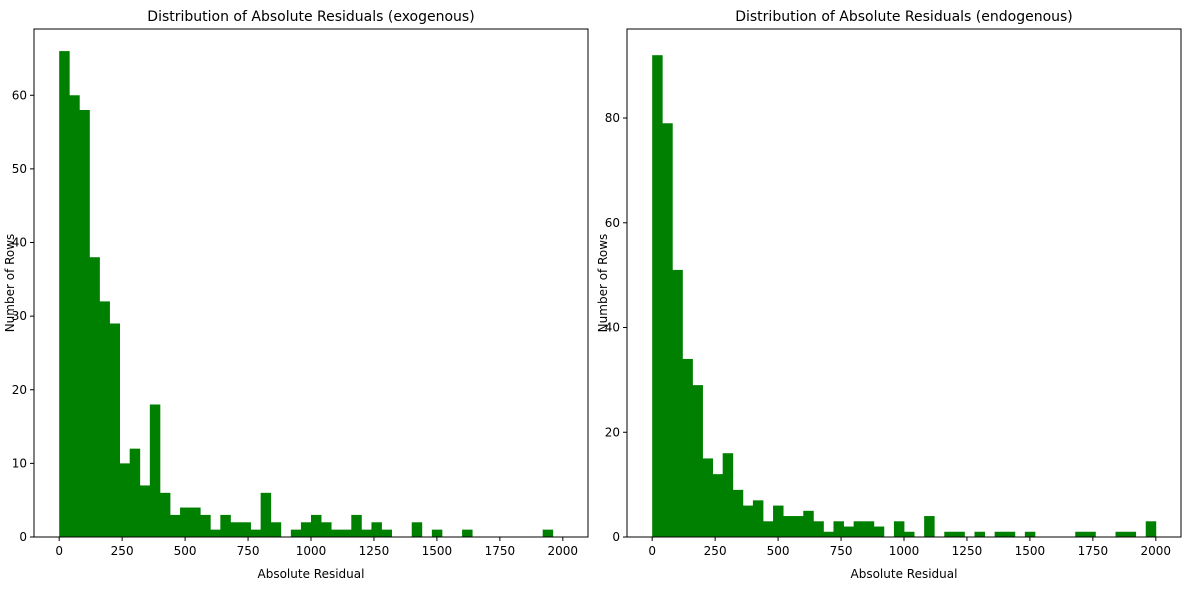  What do you see at coordinates (19, 169) in the screenshot?
I see `y-tick-label: 50` at bounding box center [19, 169].